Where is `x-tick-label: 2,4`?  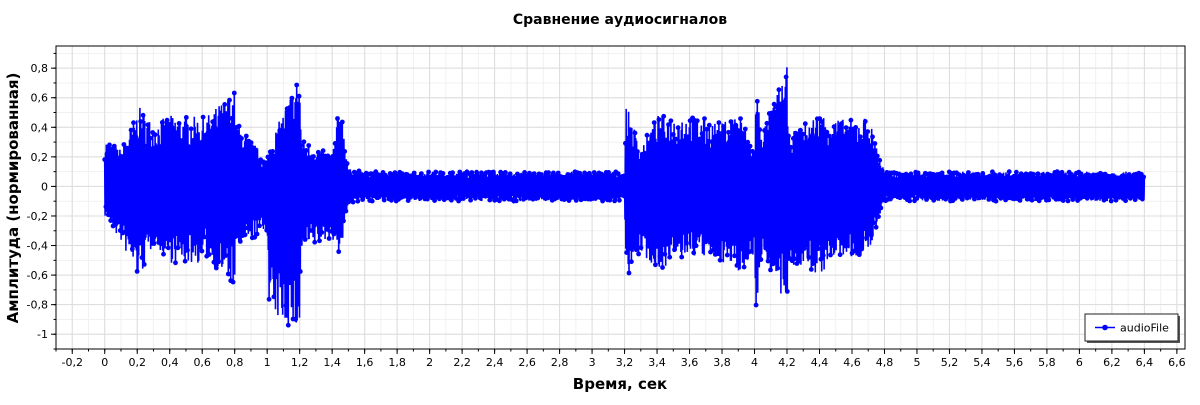 x-tick-label: 2,4 is located at coordinates (495, 362).